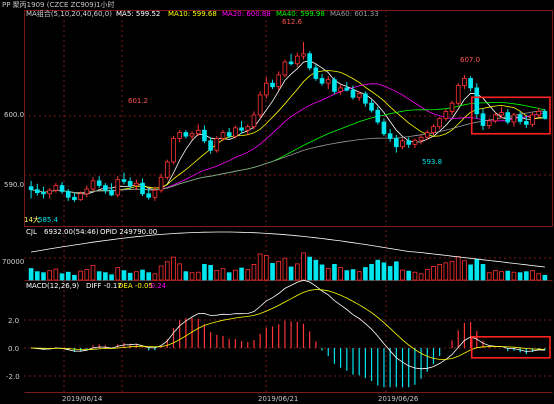  I want to click on opid-line, so click(288, 249).